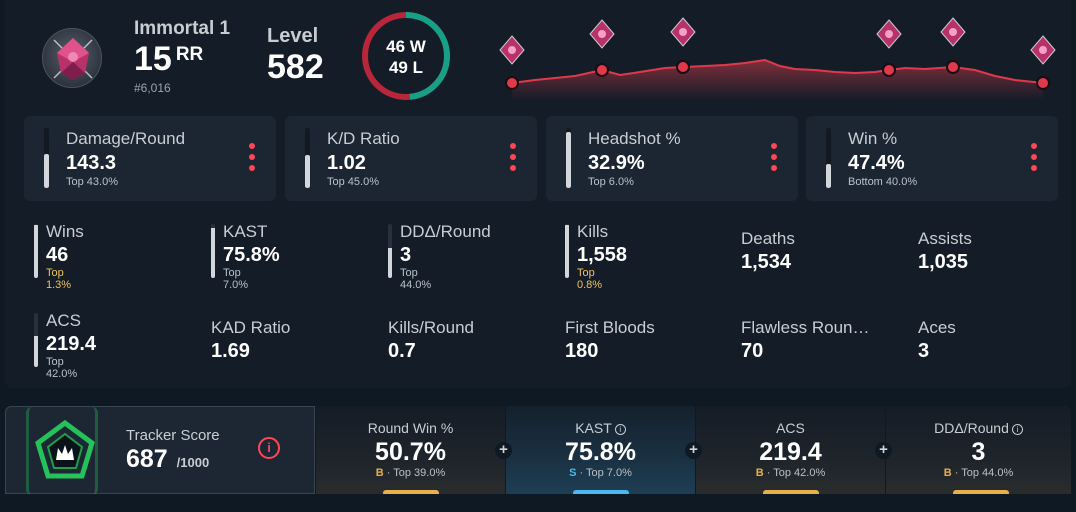 The width and height of the screenshot is (1076, 512). Describe the element at coordinates (766, 262) in the screenshot. I see `stat-value: 1,534` at that location.